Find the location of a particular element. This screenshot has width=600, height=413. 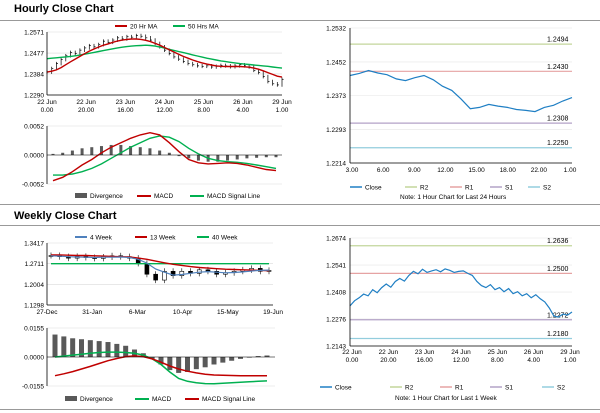

legend-4-week: 4 Week is located at coordinates (101, 238).